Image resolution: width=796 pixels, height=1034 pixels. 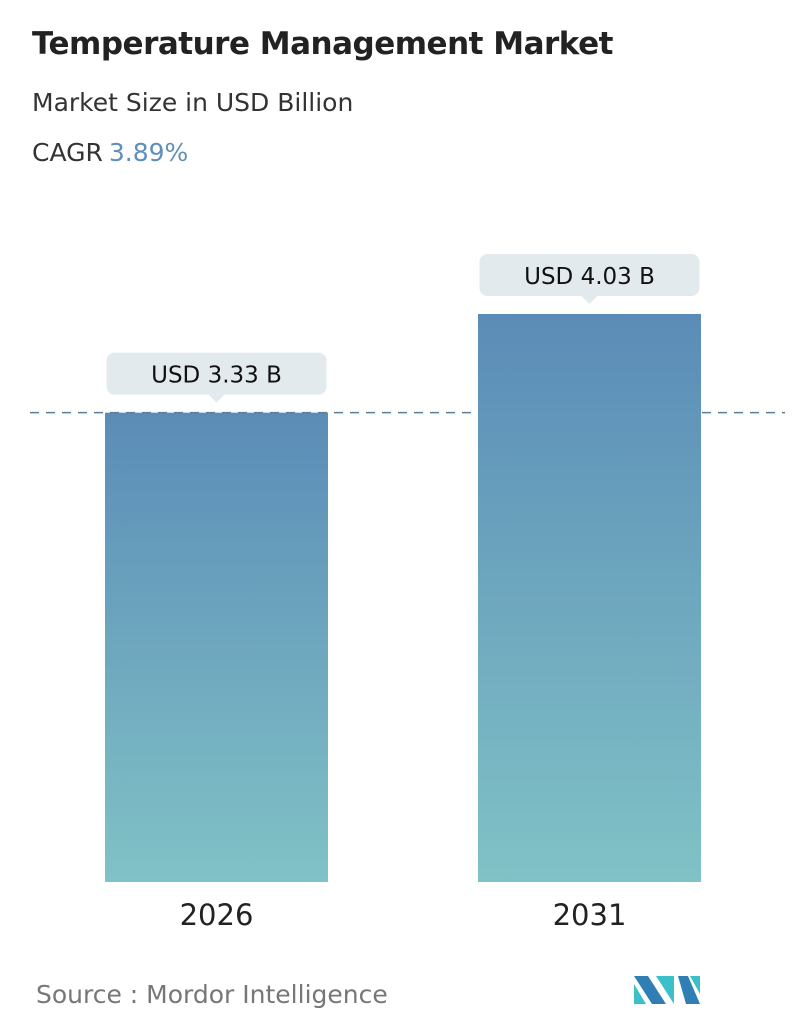 I want to click on data-label: USD 3.33 B, so click(x=216, y=376).